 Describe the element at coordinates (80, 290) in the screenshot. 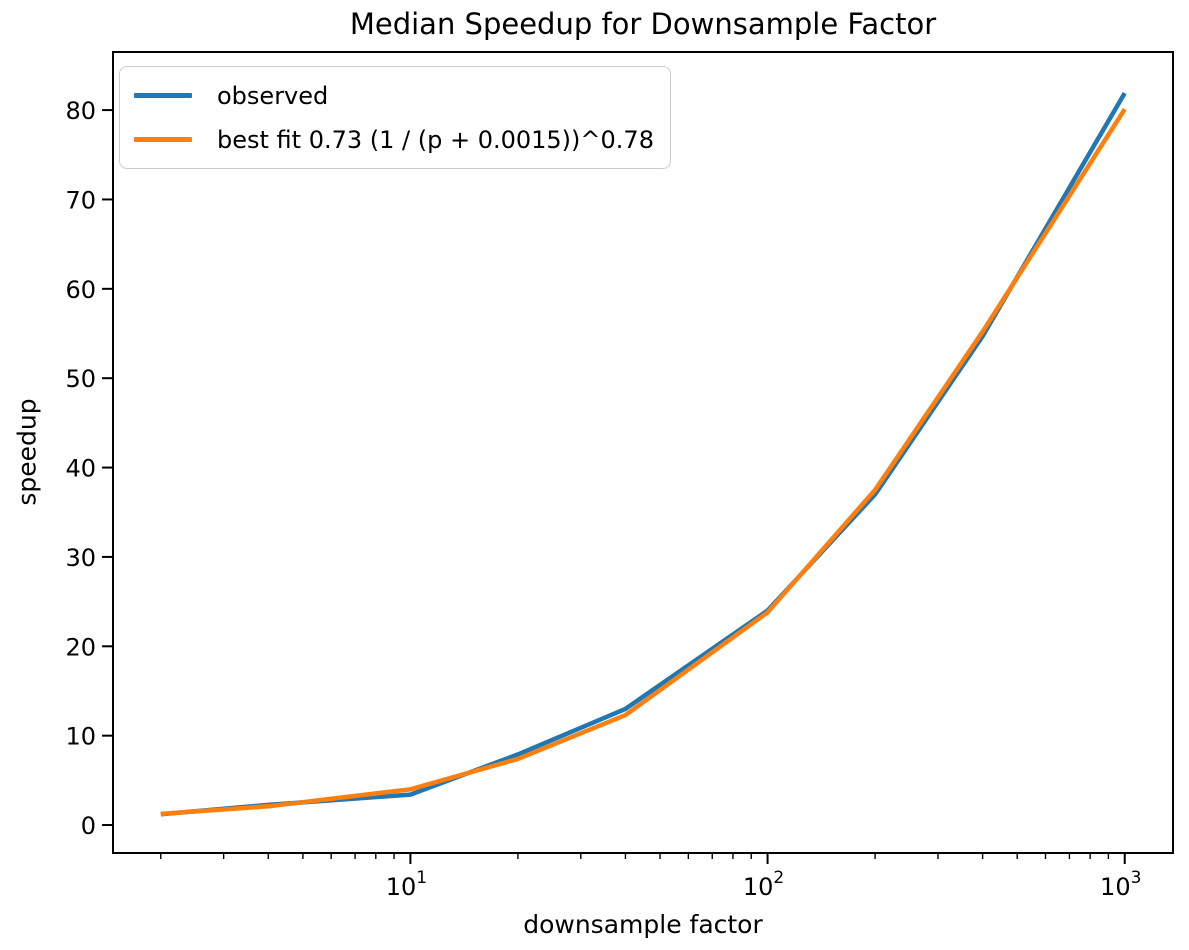

I see `y-tick-label: 60` at that location.